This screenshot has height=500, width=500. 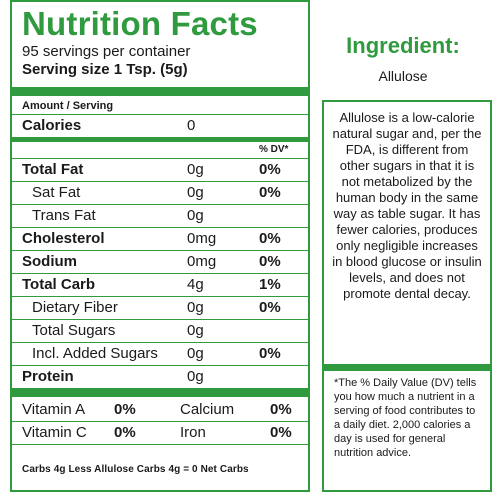 I want to click on ingredient-title: Ingredient:, so click(x=403, y=45).